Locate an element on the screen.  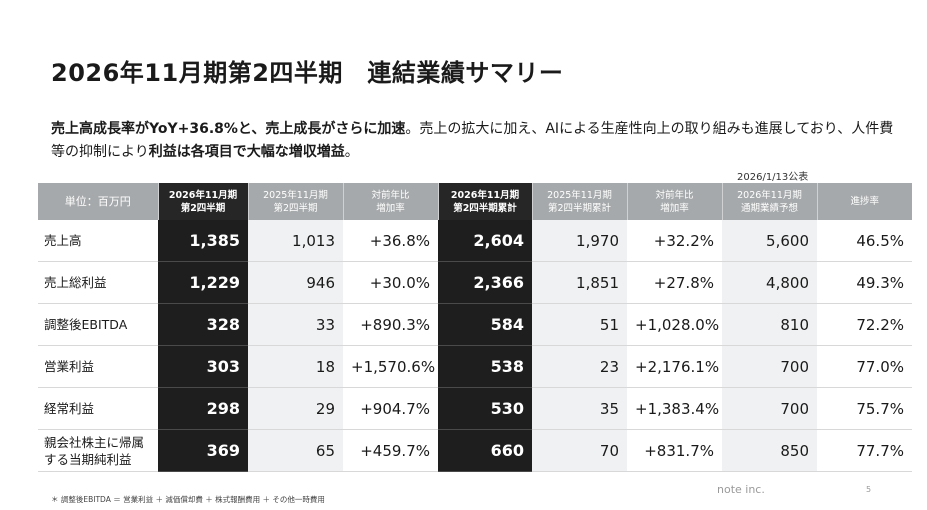
row-label: 調整後EBITDA is located at coordinates (98, 324).